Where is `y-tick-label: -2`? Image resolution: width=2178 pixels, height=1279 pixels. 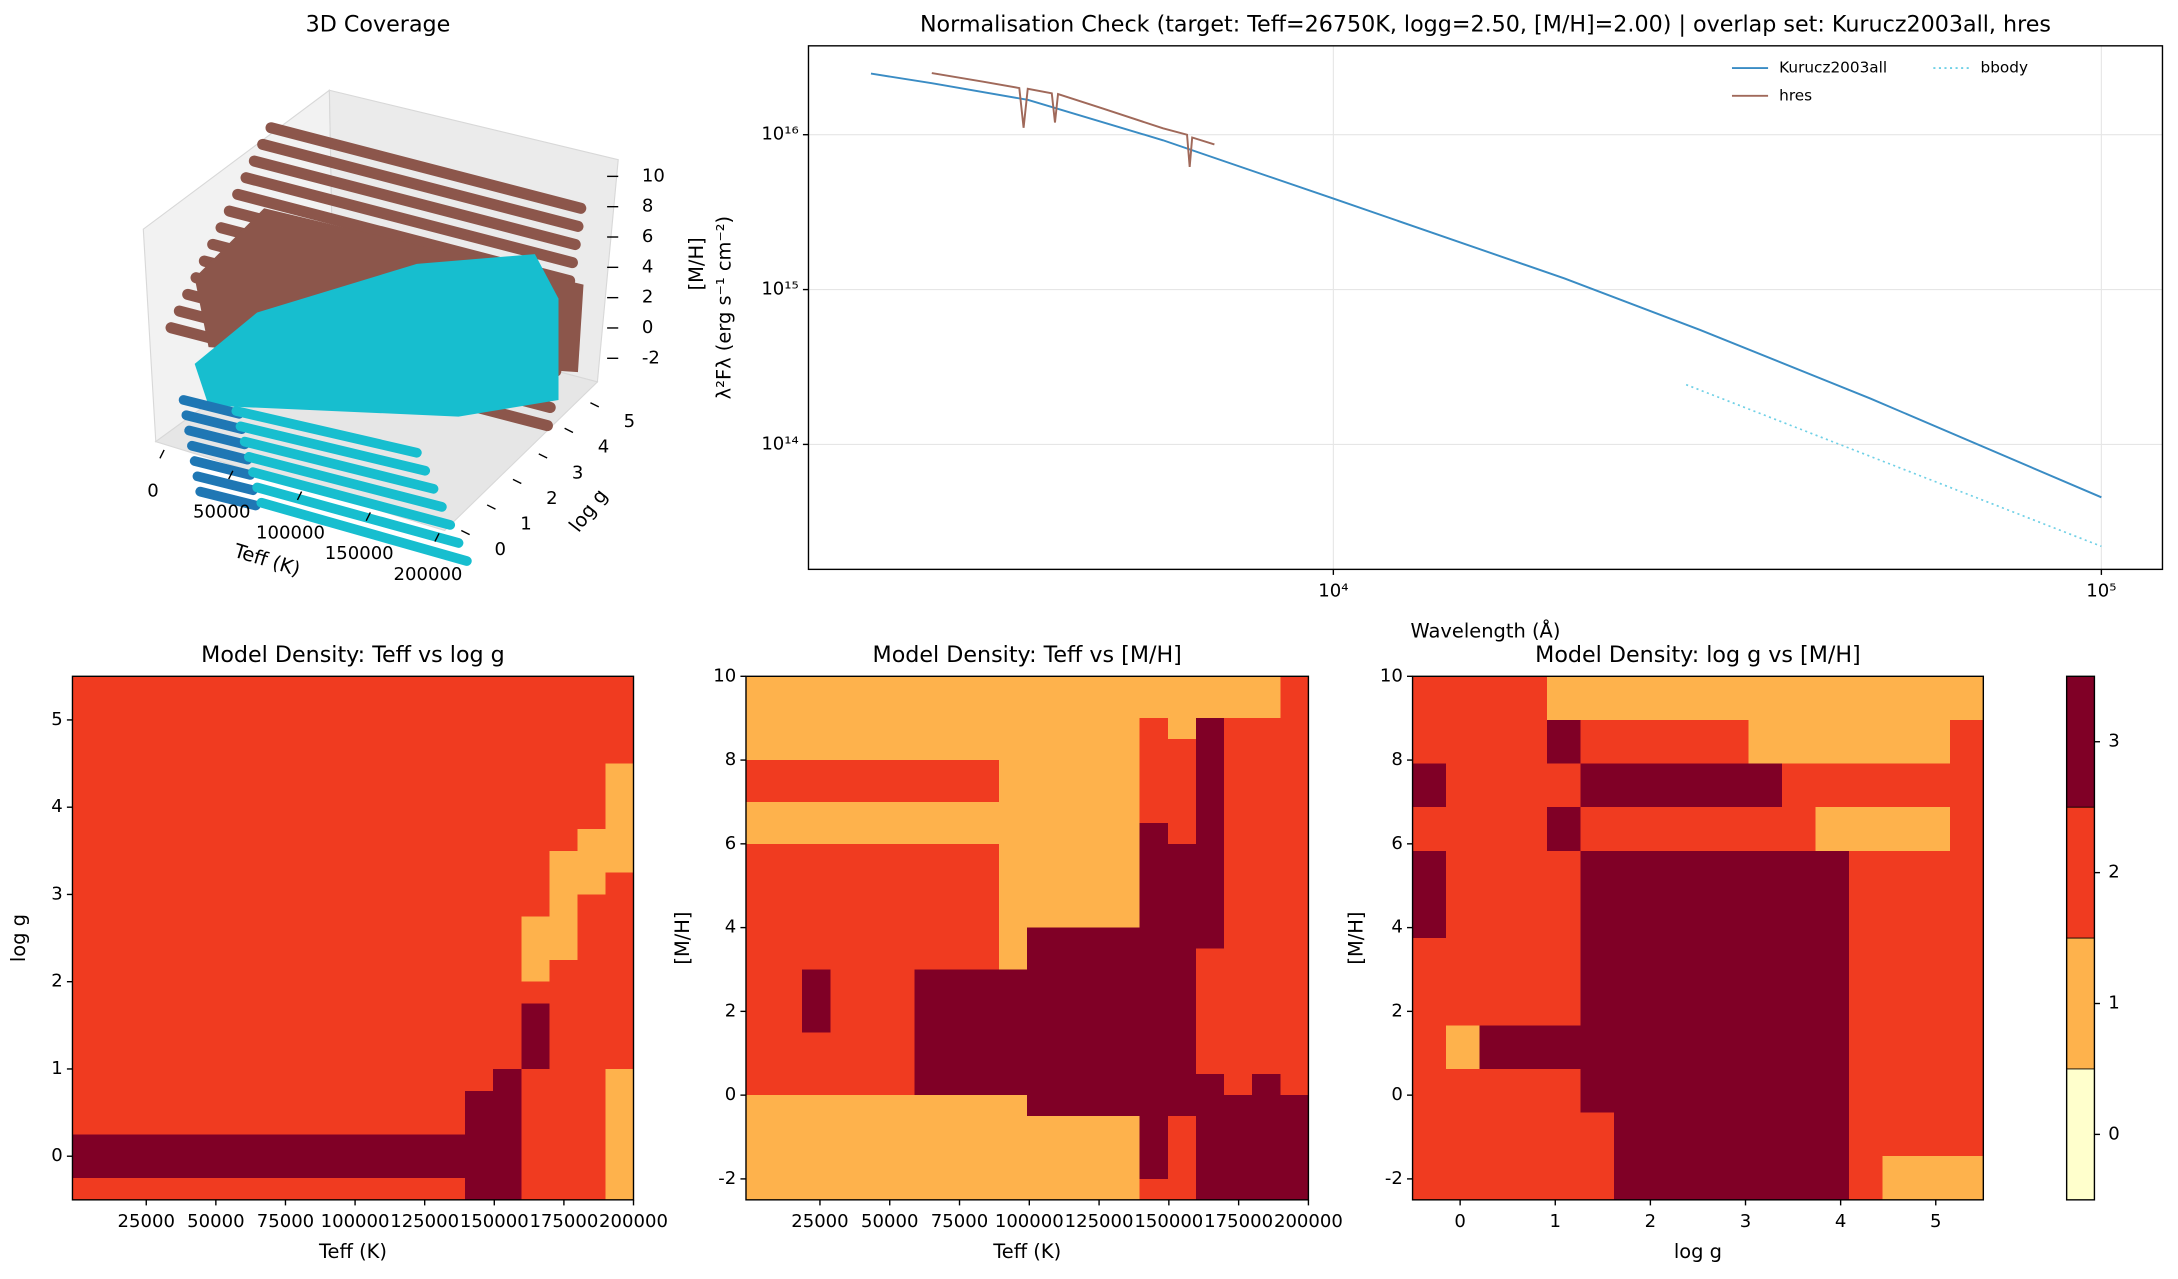
y-tick-label: -2 is located at coordinates (1394, 1178).